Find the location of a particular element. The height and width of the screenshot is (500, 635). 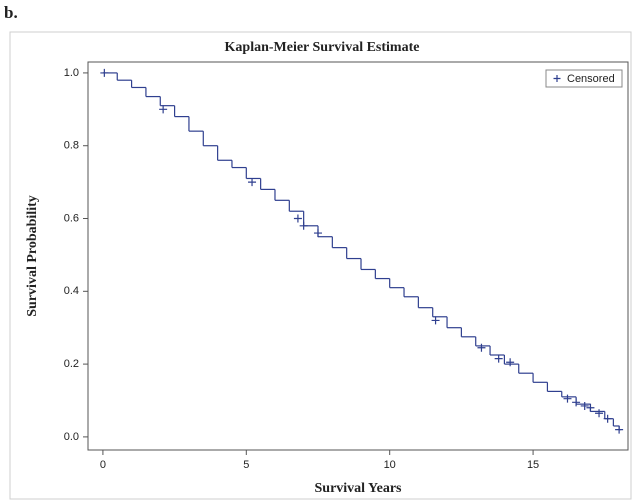

y-tick-label: 0.2 is located at coordinates (71, 364).